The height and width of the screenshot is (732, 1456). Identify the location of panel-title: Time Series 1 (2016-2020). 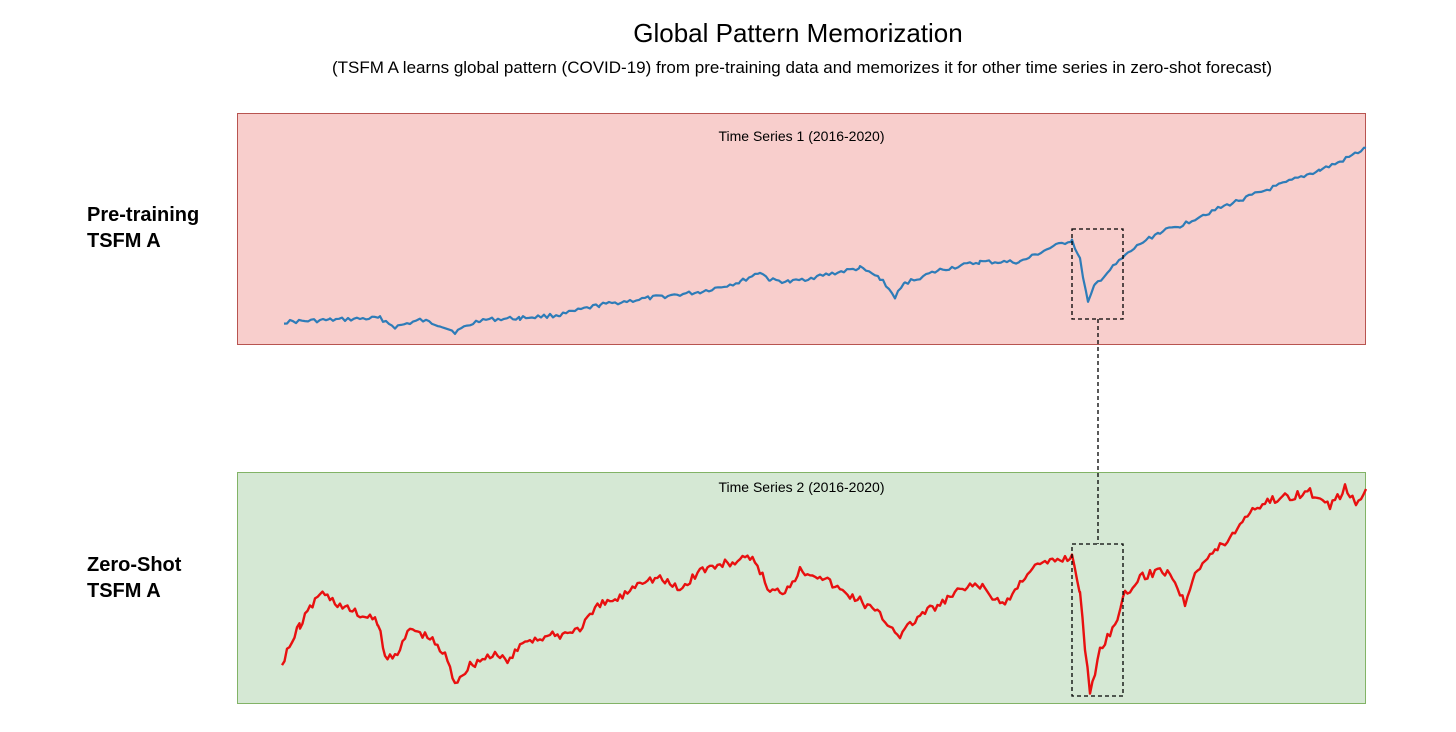
(801, 136).